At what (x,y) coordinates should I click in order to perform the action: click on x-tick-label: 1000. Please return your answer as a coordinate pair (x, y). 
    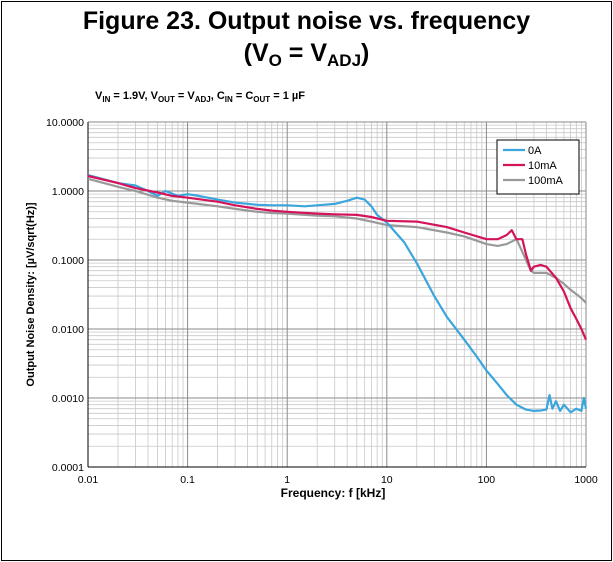
    Looking at the image, I should click on (586, 480).